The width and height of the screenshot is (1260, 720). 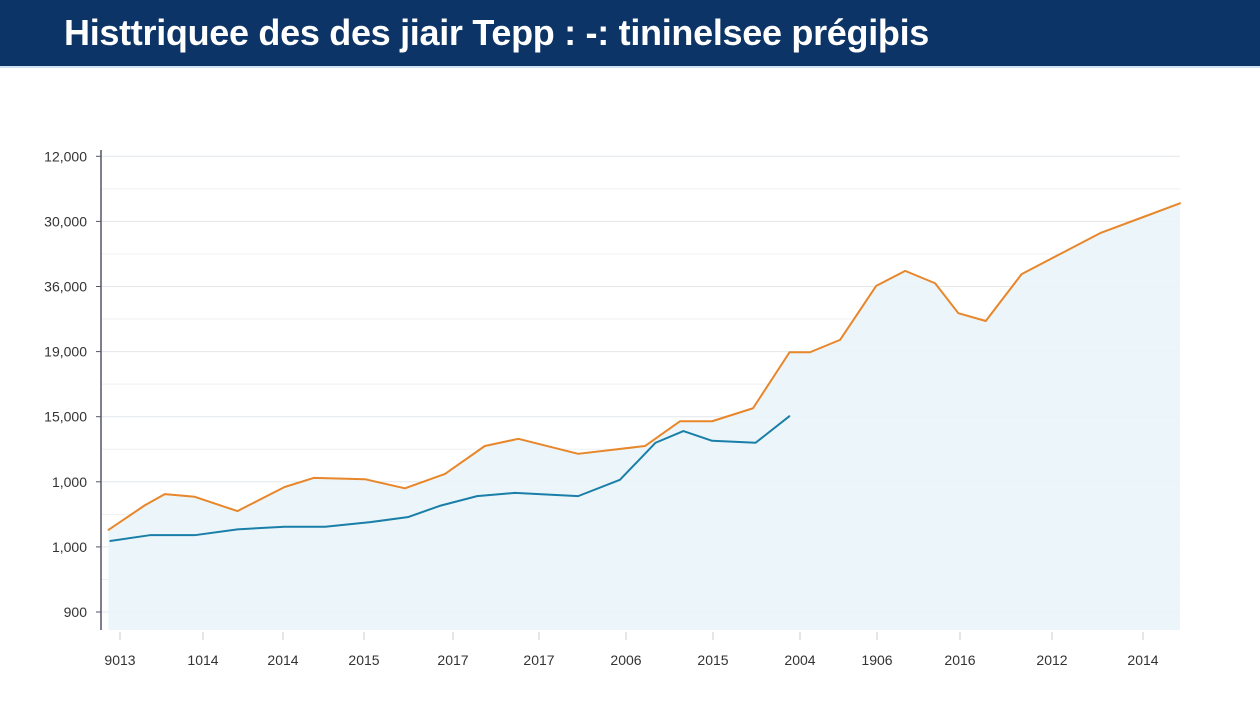 I want to click on y-tick-label: 12,000, so click(x=65, y=156).